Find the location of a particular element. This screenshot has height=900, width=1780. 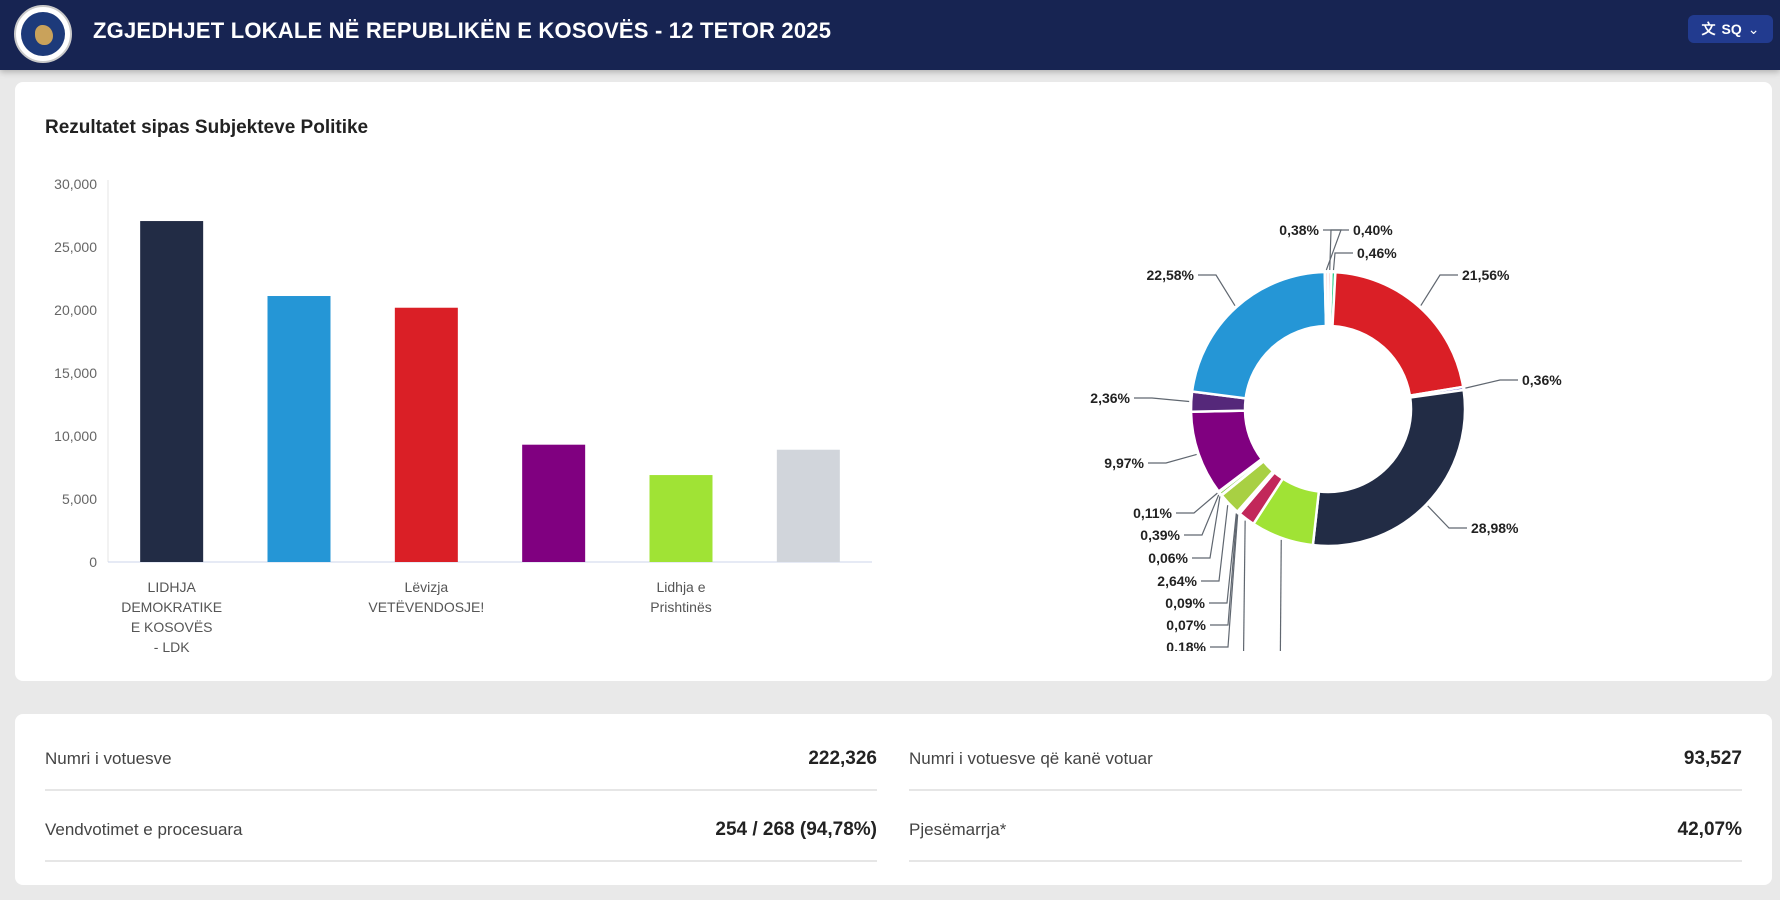

results-title: Rezultatet sipas Subjekteve Politike is located at coordinates (207, 127).